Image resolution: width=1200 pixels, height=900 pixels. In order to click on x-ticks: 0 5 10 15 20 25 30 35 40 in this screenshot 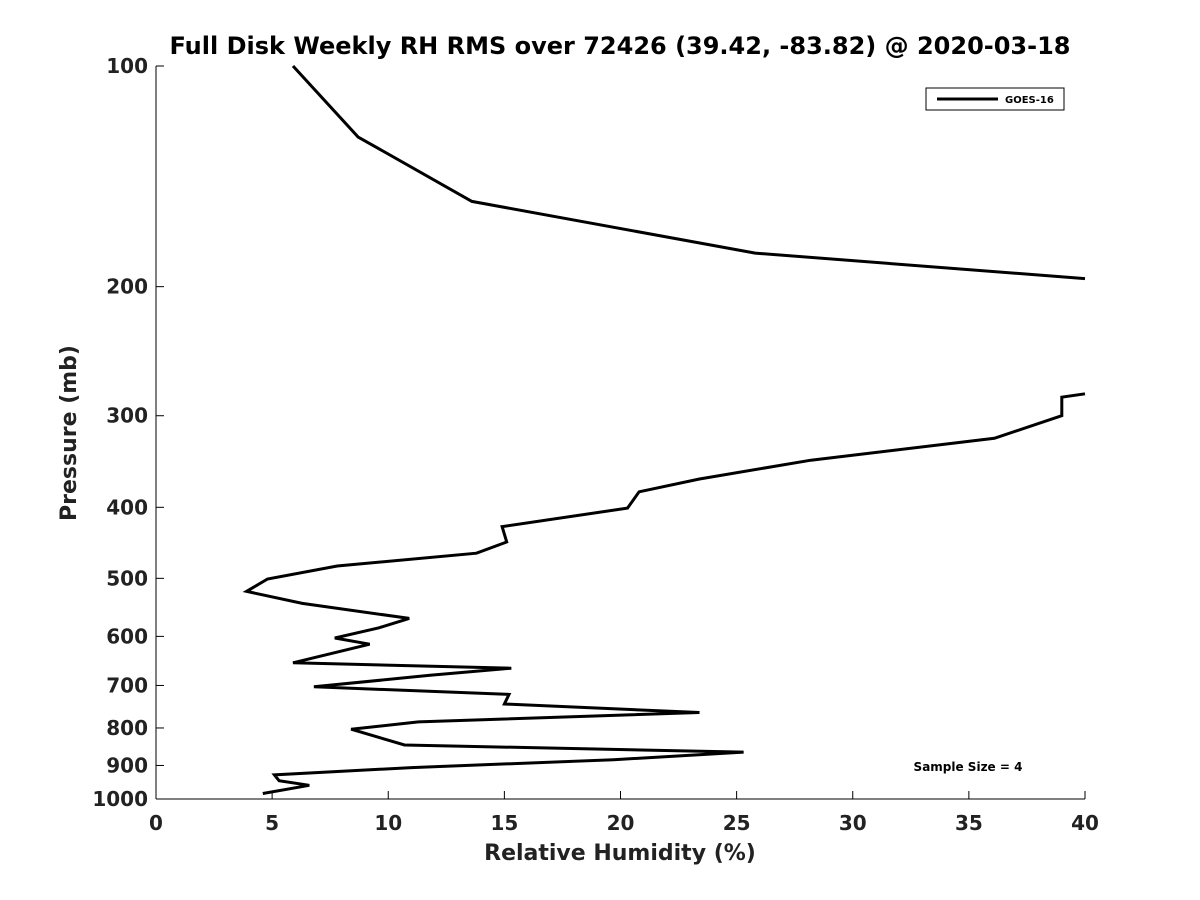, I will do `click(624, 813)`.